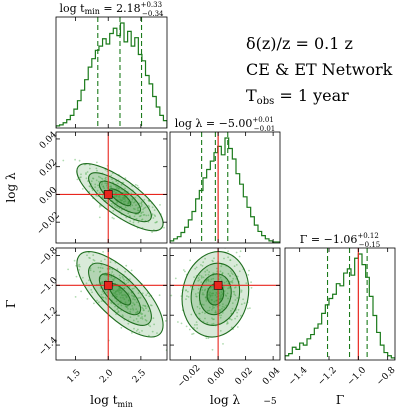 The image size is (415, 415). Describe the element at coordinates (74, 376) in the screenshot. I see `x-tick-label-logtmin: 1.5` at that location.